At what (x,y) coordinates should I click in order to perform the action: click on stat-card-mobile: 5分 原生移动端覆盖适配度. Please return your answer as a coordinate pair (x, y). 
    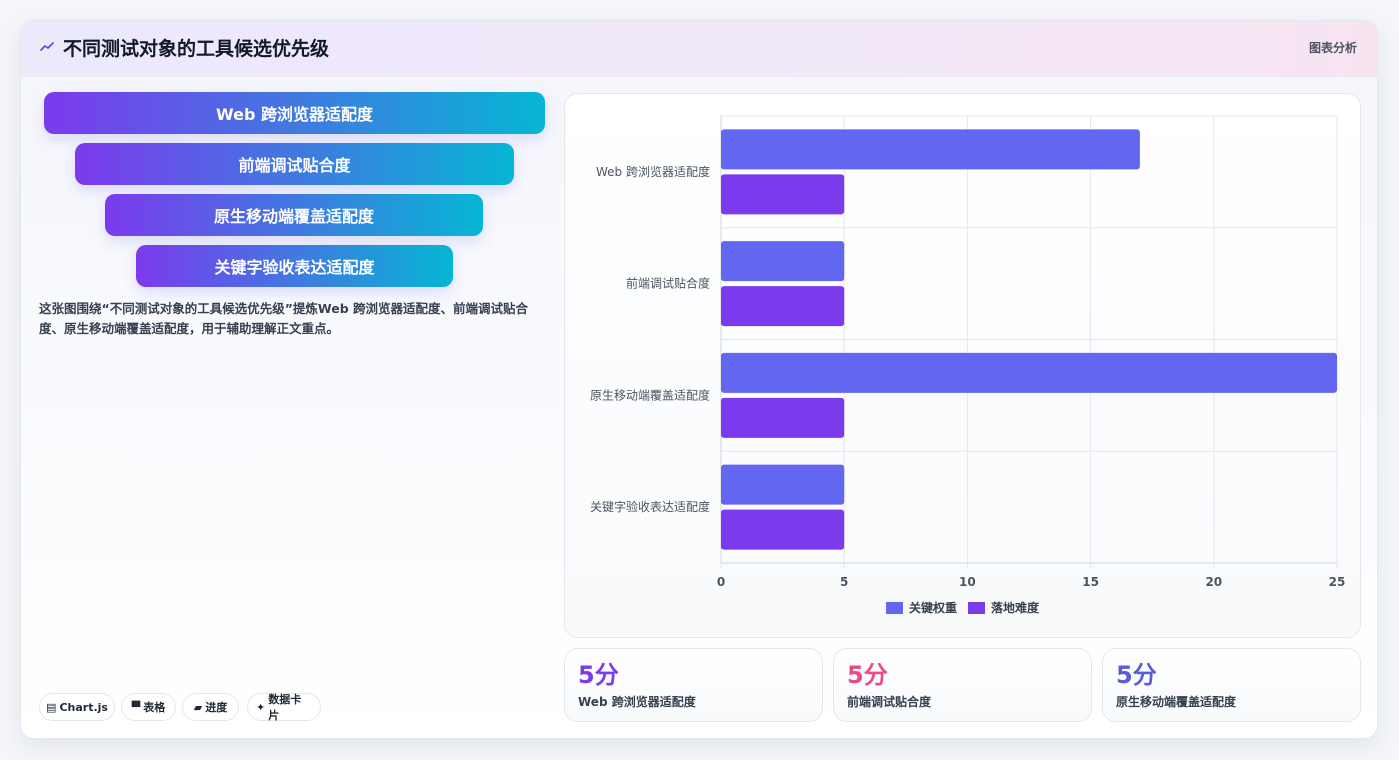
    Looking at the image, I should click on (1231, 685).